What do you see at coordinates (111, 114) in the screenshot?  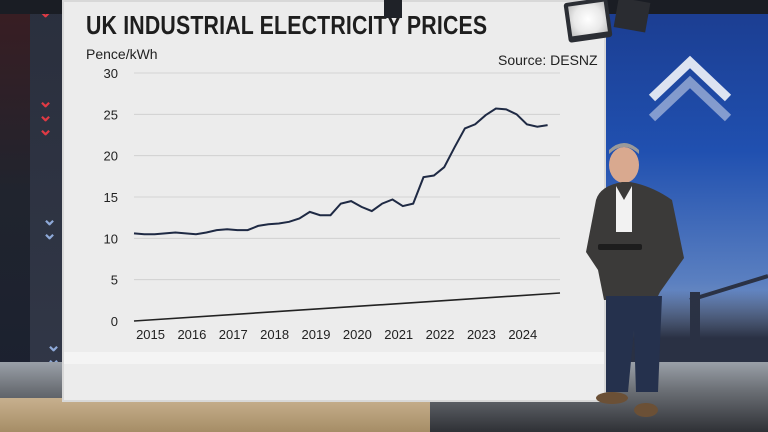 I see `y-tick-label: 25` at bounding box center [111, 114].